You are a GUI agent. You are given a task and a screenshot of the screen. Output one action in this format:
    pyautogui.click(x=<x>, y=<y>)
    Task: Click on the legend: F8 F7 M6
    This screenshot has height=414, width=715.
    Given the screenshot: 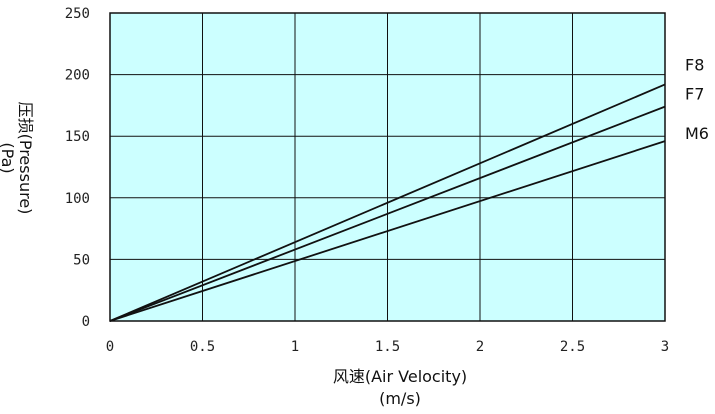 What is the action you would take?
    pyautogui.click(x=697, y=99)
    